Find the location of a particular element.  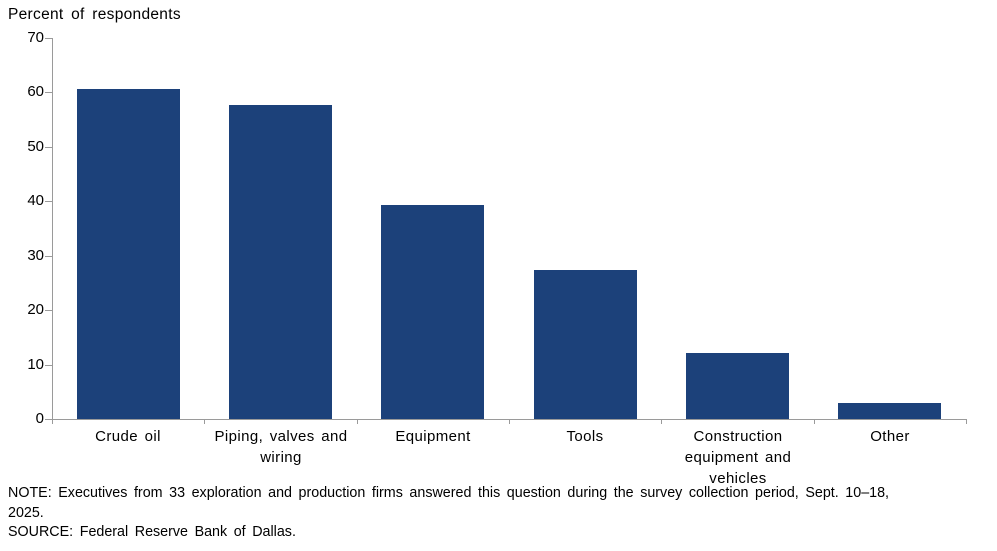

x-axis-label-tools: Tools is located at coordinates (585, 436).